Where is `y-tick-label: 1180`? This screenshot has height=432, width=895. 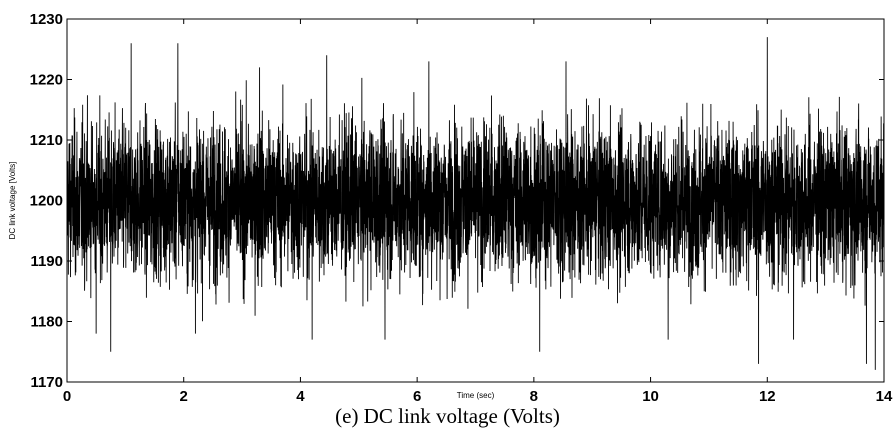
y-tick-label: 1180 is located at coordinates (46, 322).